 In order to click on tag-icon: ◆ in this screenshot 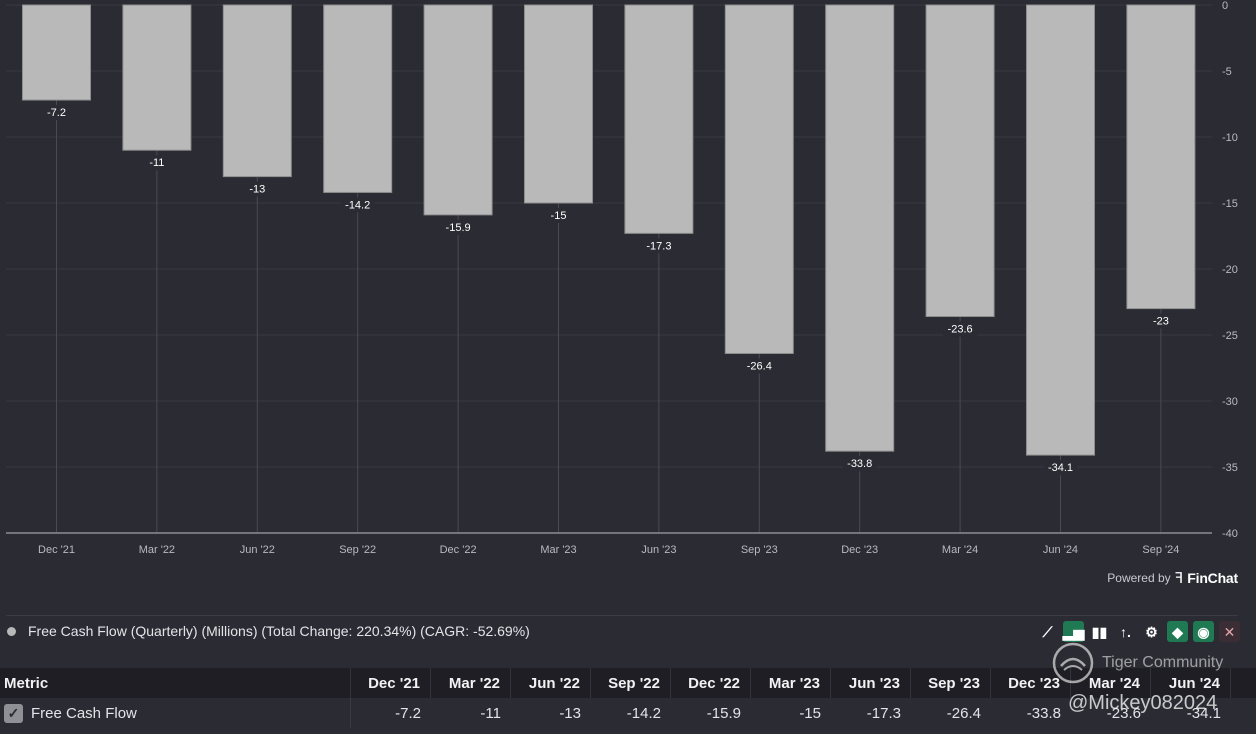, I will do `click(1177, 631)`.